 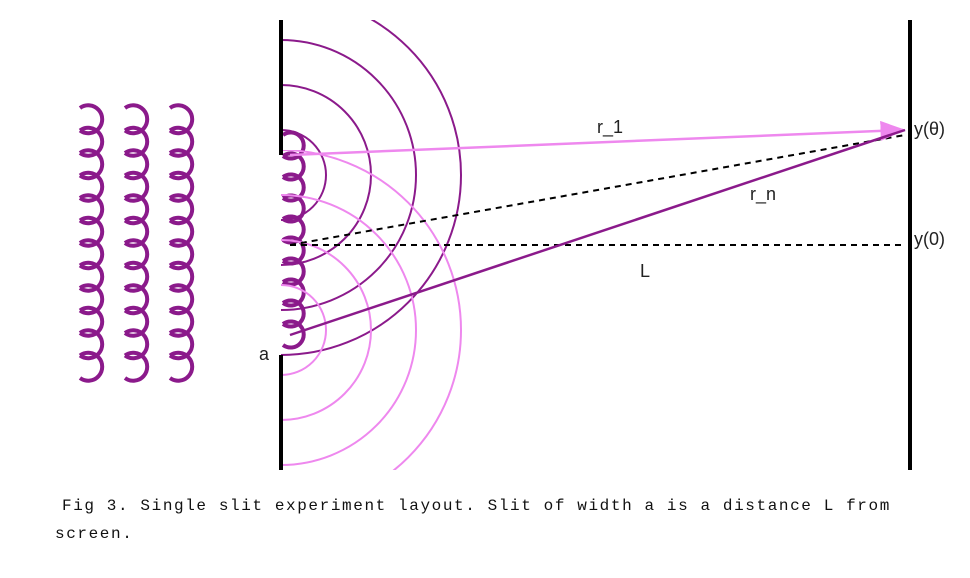 I want to click on label-y-zero: y(0), so click(x=929, y=239).